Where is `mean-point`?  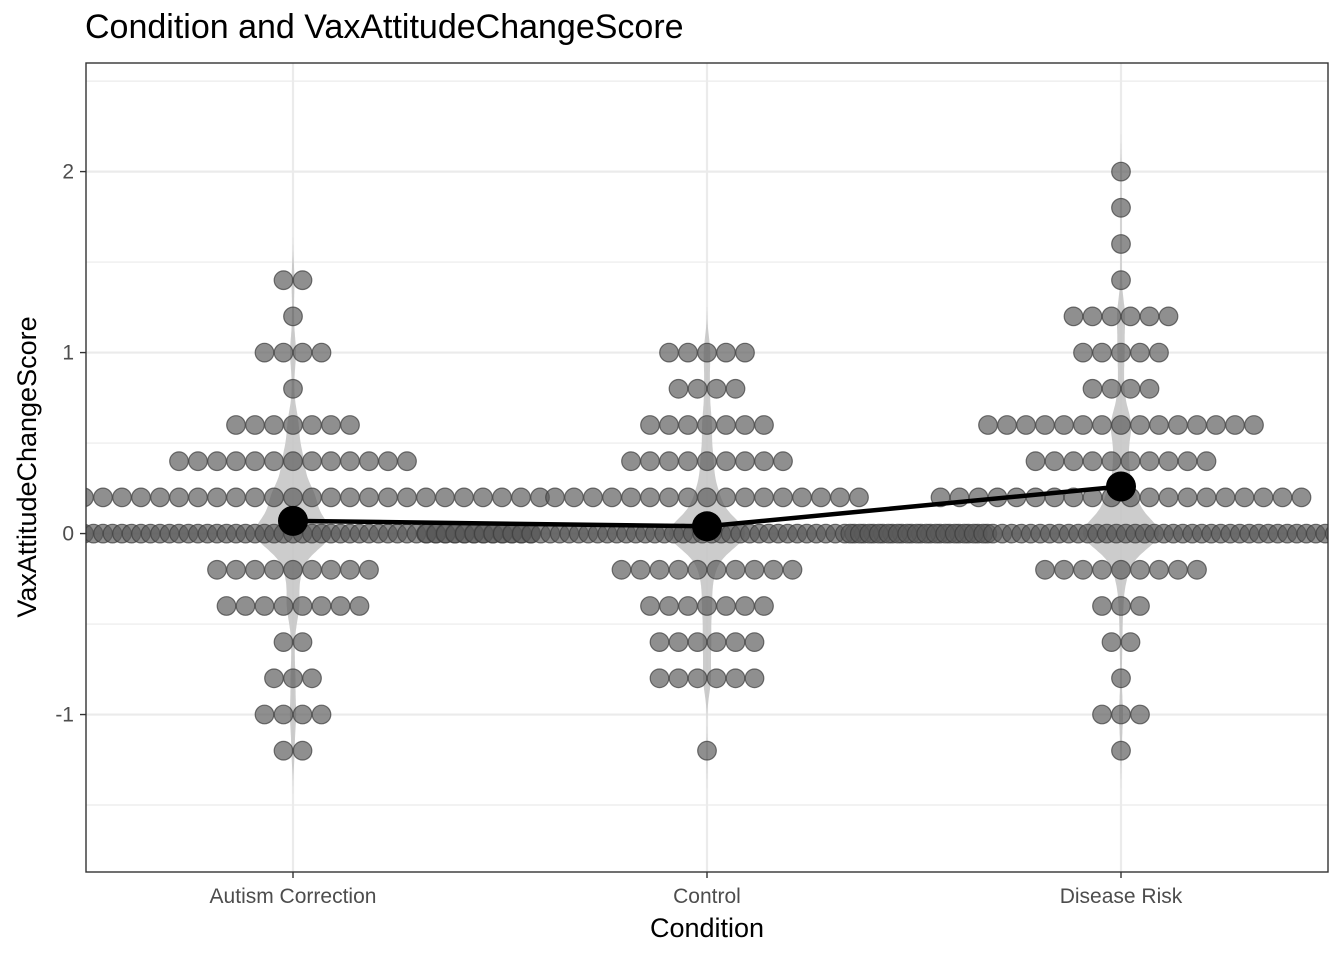
mean-point is located at coordinates (293, 520).